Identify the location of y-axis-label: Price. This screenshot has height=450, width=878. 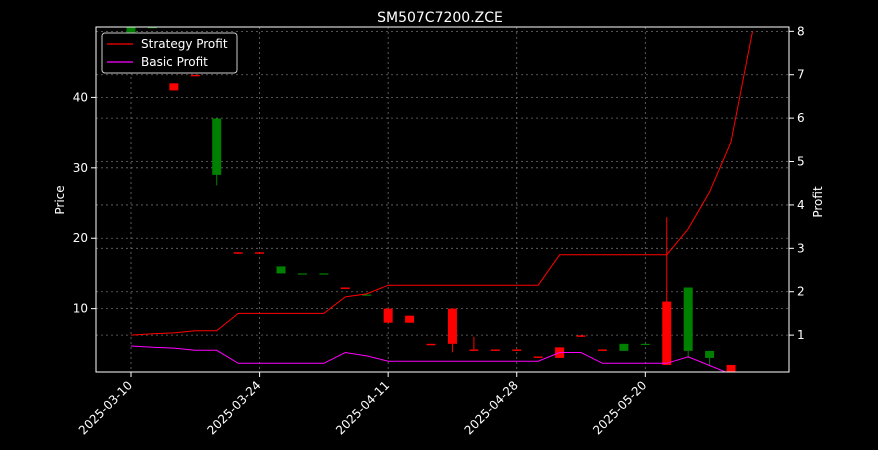
(60, 199).